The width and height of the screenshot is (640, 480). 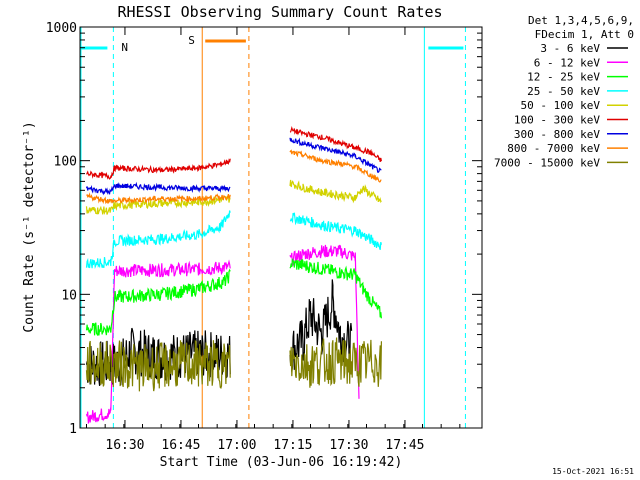 I want to click on x-tick-label-4: 17:30, so click(x=348, y=445).